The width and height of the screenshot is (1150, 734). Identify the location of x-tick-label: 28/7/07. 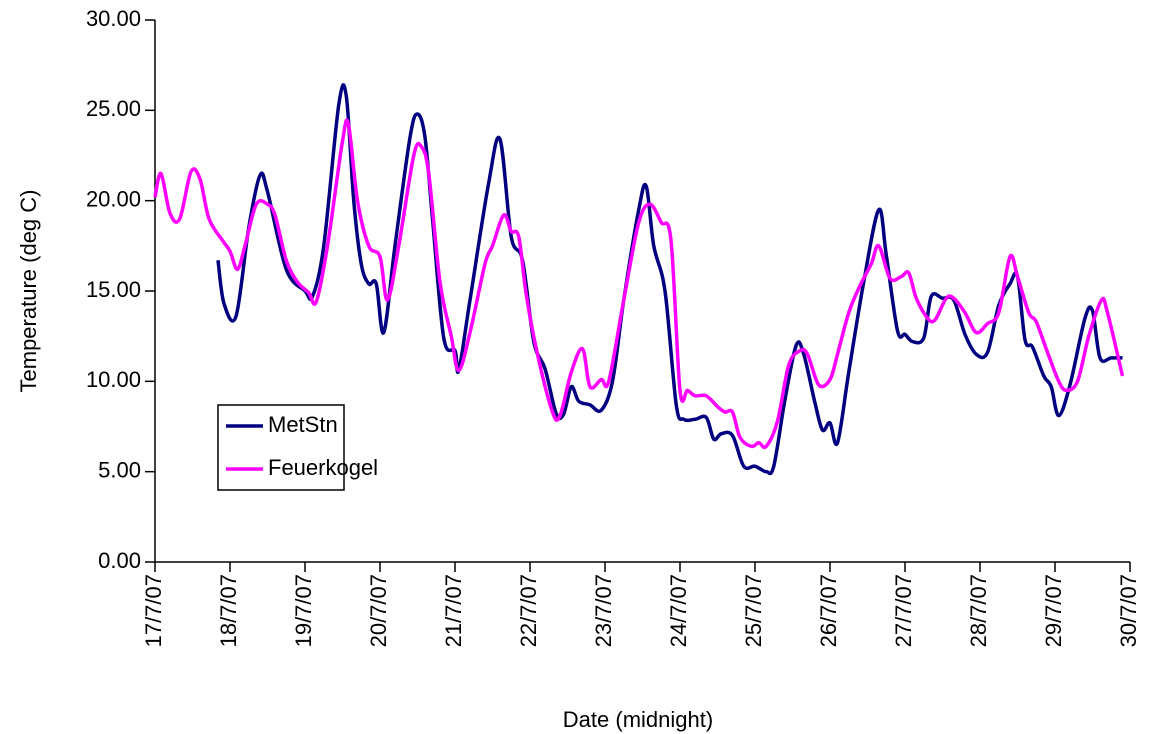
(978, 610).